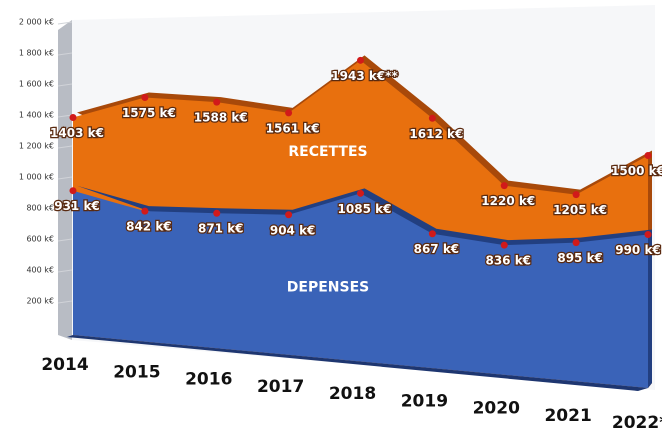  I want to click on x-tick-label: 2022*, so click(637, 423).